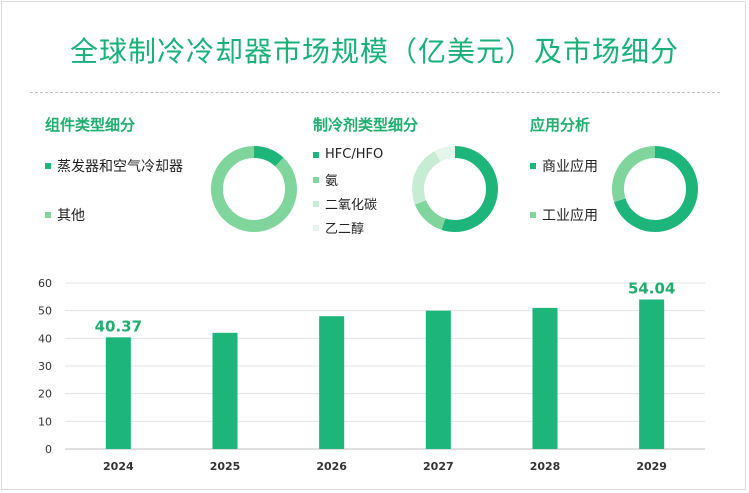  What do you see at coordinates (331, 466) in the screenshot?
I see `x-tick-label: 2026` at bounding box center [331, 466].